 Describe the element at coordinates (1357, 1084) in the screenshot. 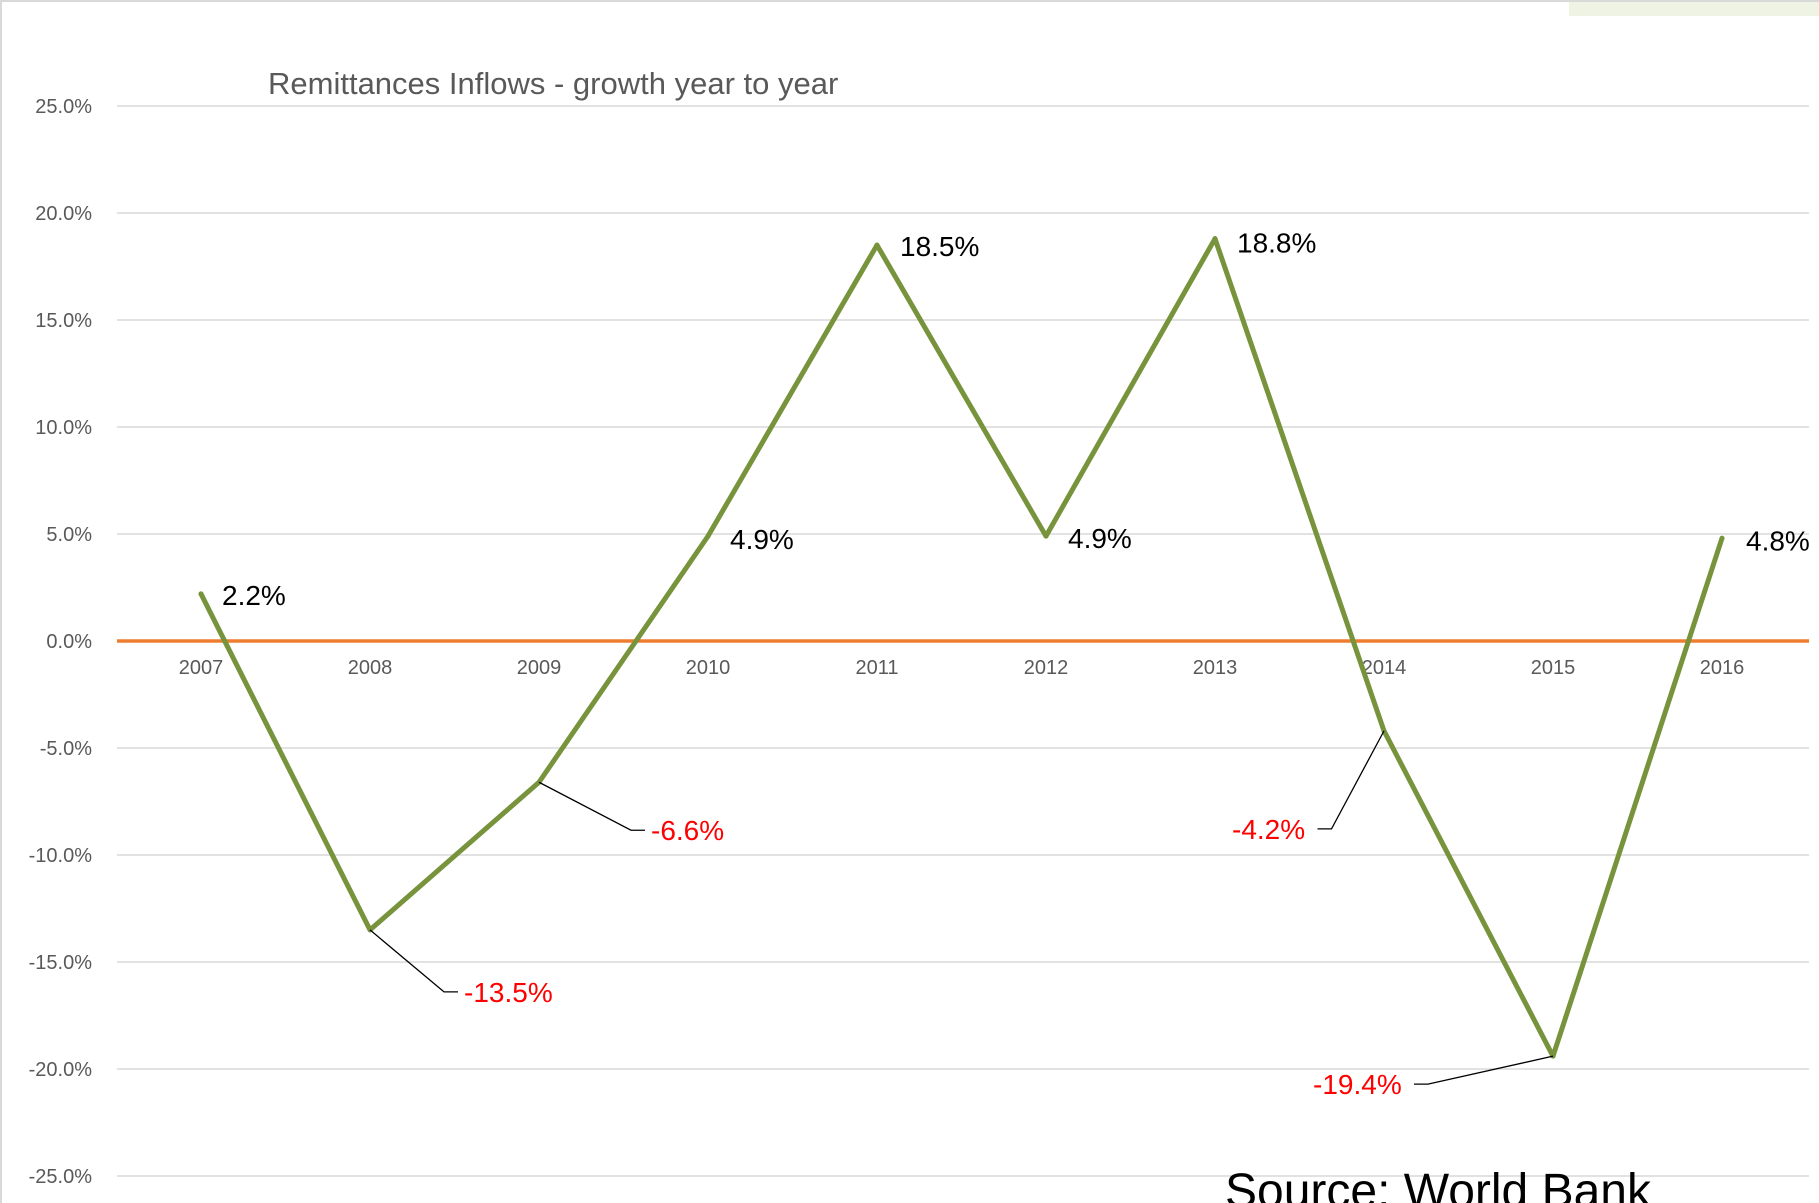

I see `data-label: -19.4%` at that location.